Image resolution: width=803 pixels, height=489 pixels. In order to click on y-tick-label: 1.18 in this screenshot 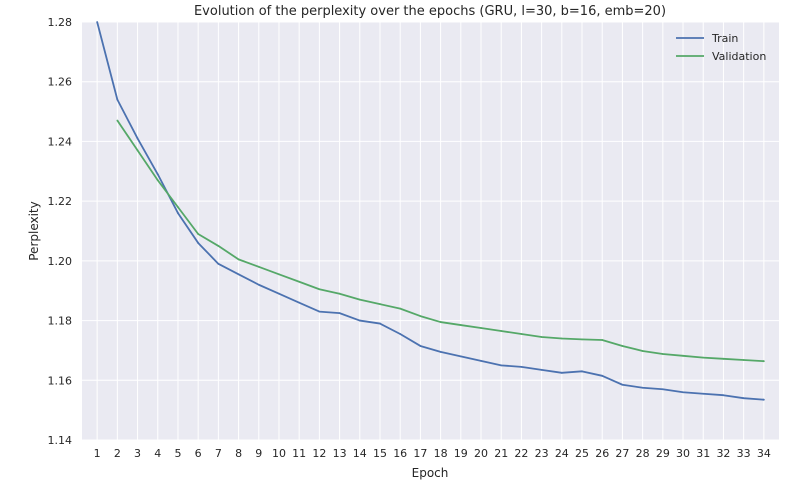, I will do `click(60, 321)`.